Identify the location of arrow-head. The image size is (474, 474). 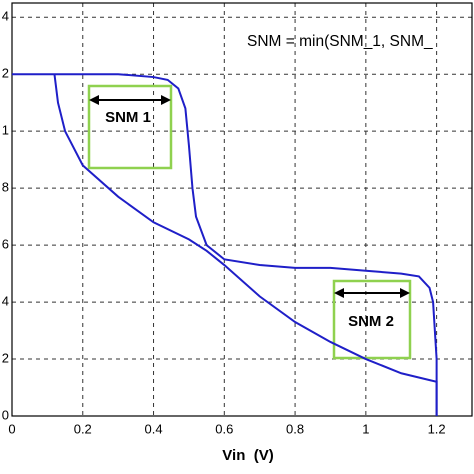
(130, 100).